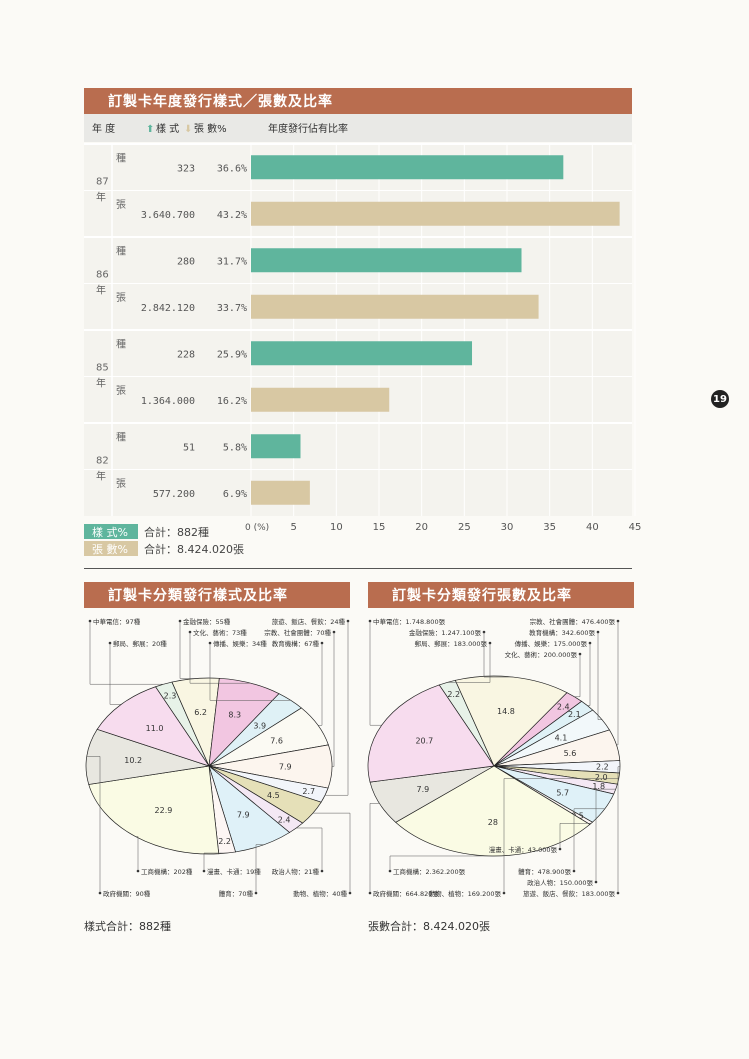  What do you see at coordinates (358, 101) in the screenshot?
I see `bar-chart-title: 訂製卡年度發行樣式／張數及比率` at bounding box center [358, 101].